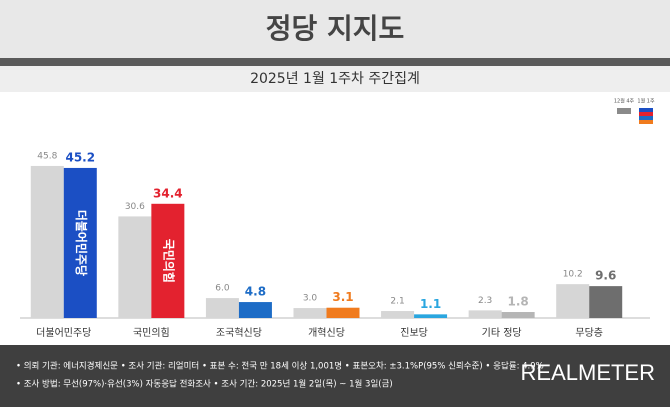 The image size is (670, 407). Describe the element at coordinates (80, 157) in the screenshot. I see `value-label: 45.2` at that location.